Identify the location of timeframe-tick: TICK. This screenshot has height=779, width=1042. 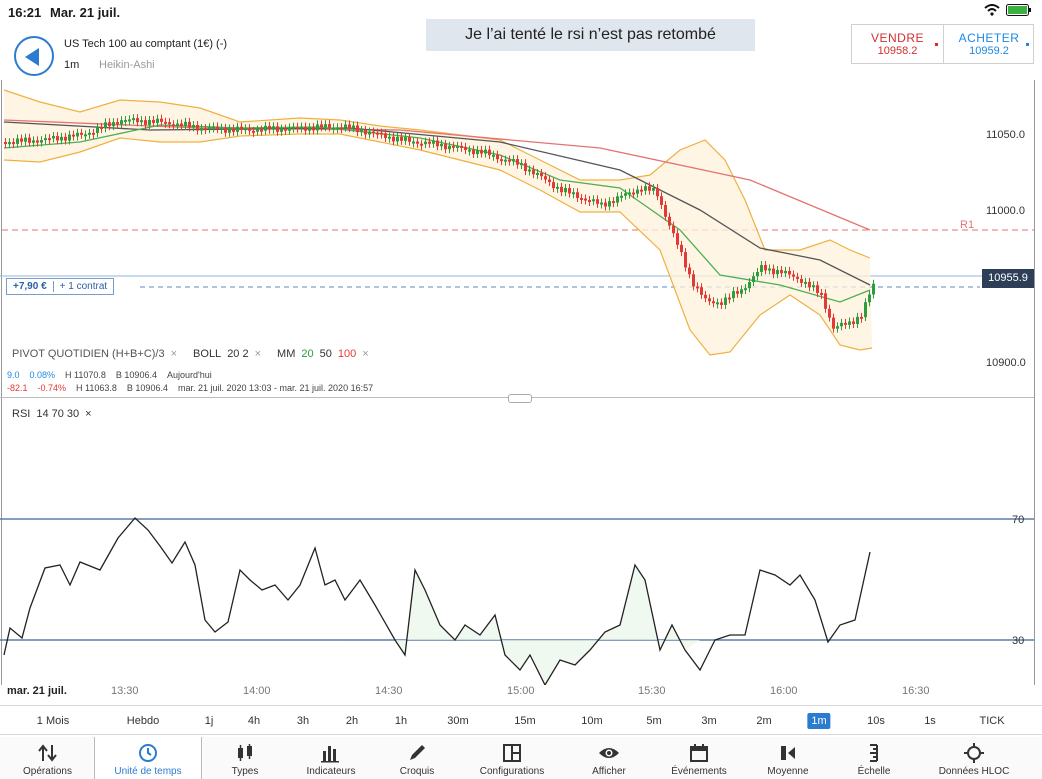
(992, 721).